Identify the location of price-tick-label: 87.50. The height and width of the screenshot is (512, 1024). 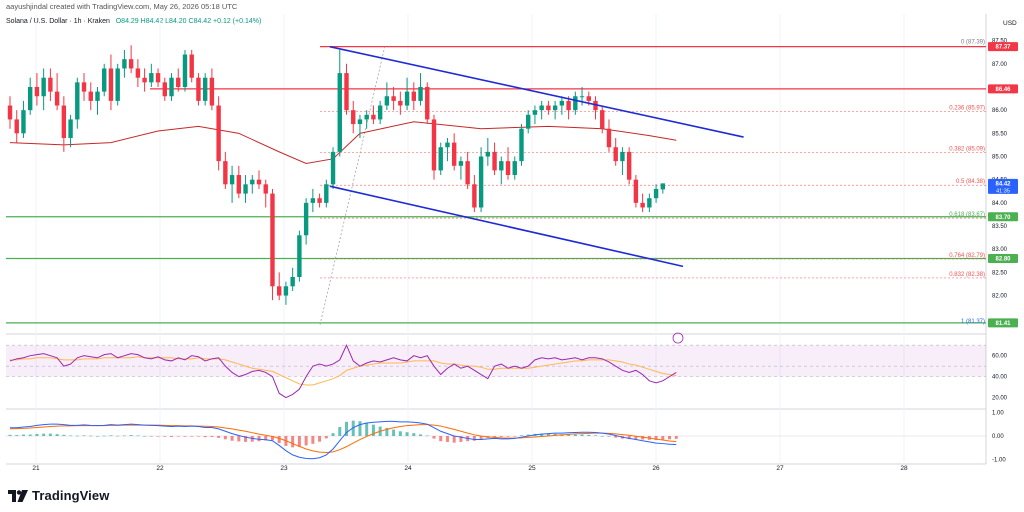
(1000, 42).